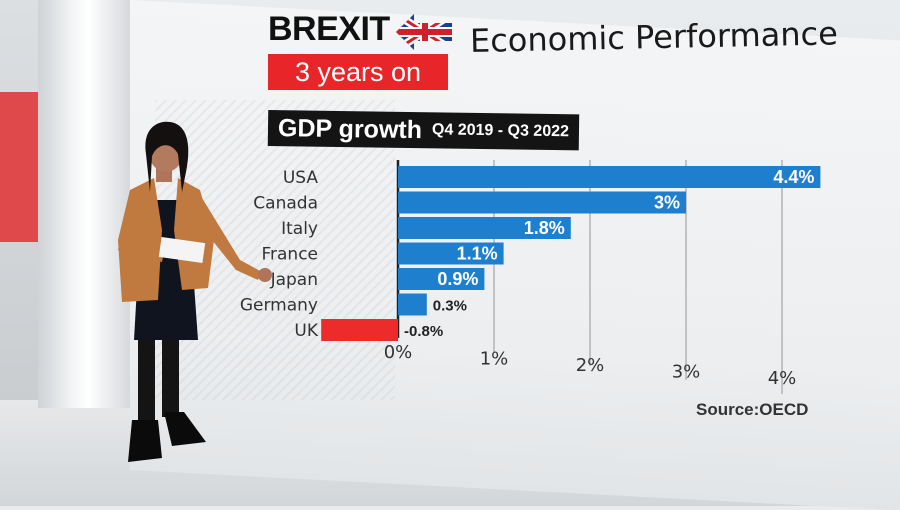 The height and width of the screenshot is (510, 900). I want to click on category-label: Italy, so click(299, 229).